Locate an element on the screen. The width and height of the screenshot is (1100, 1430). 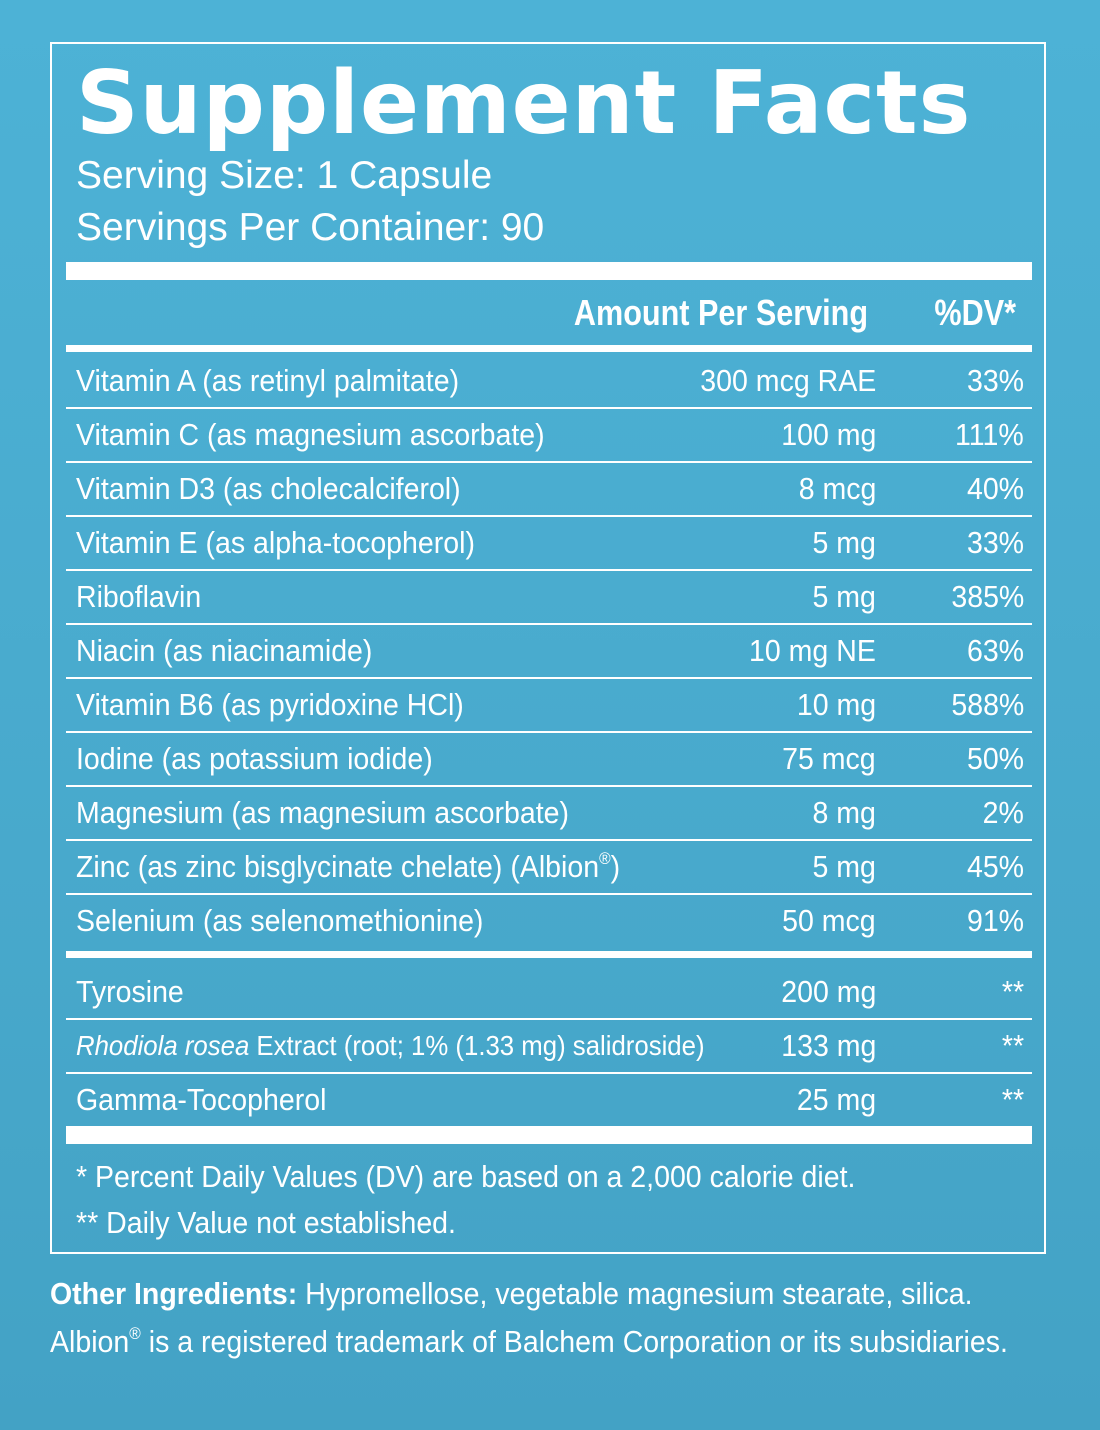
serving-size: Serving Size: 1 Capsule is located at coordinates (284, 175).